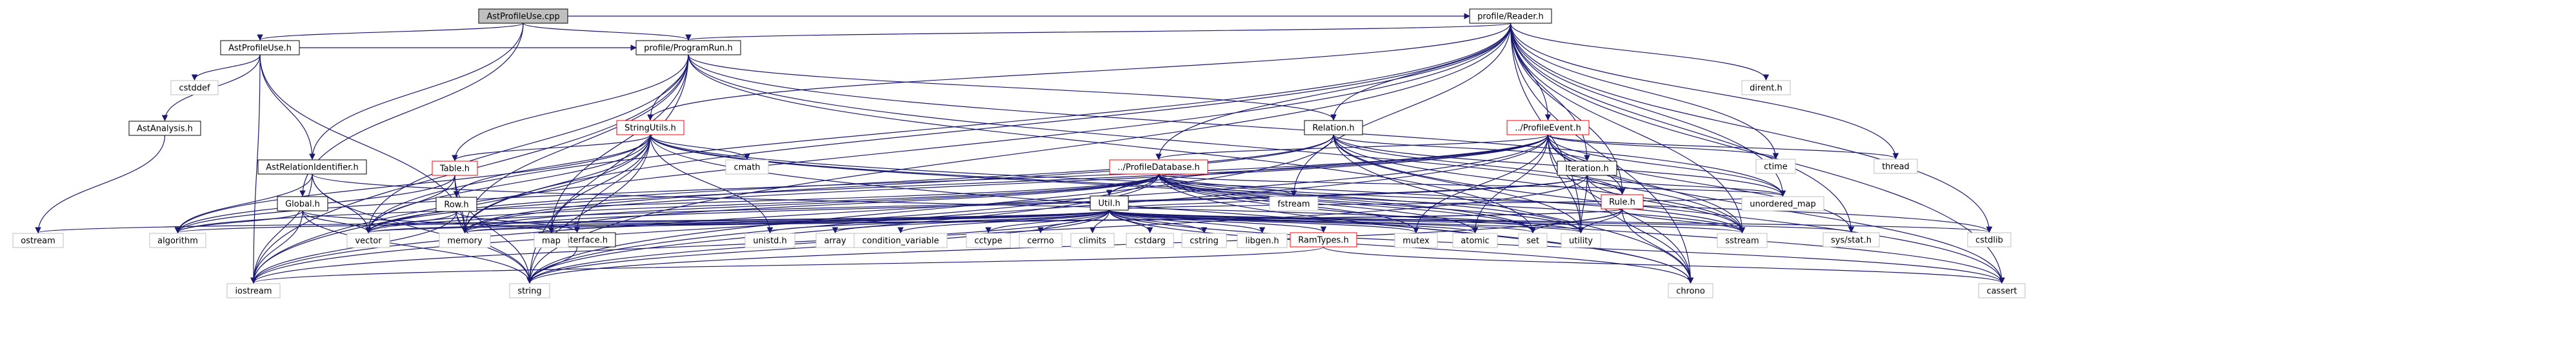 The width and height of the screenshot is (2576, 361). I want to click on edge-profilereader-h-to-dirent-h, so click(1640, 52).